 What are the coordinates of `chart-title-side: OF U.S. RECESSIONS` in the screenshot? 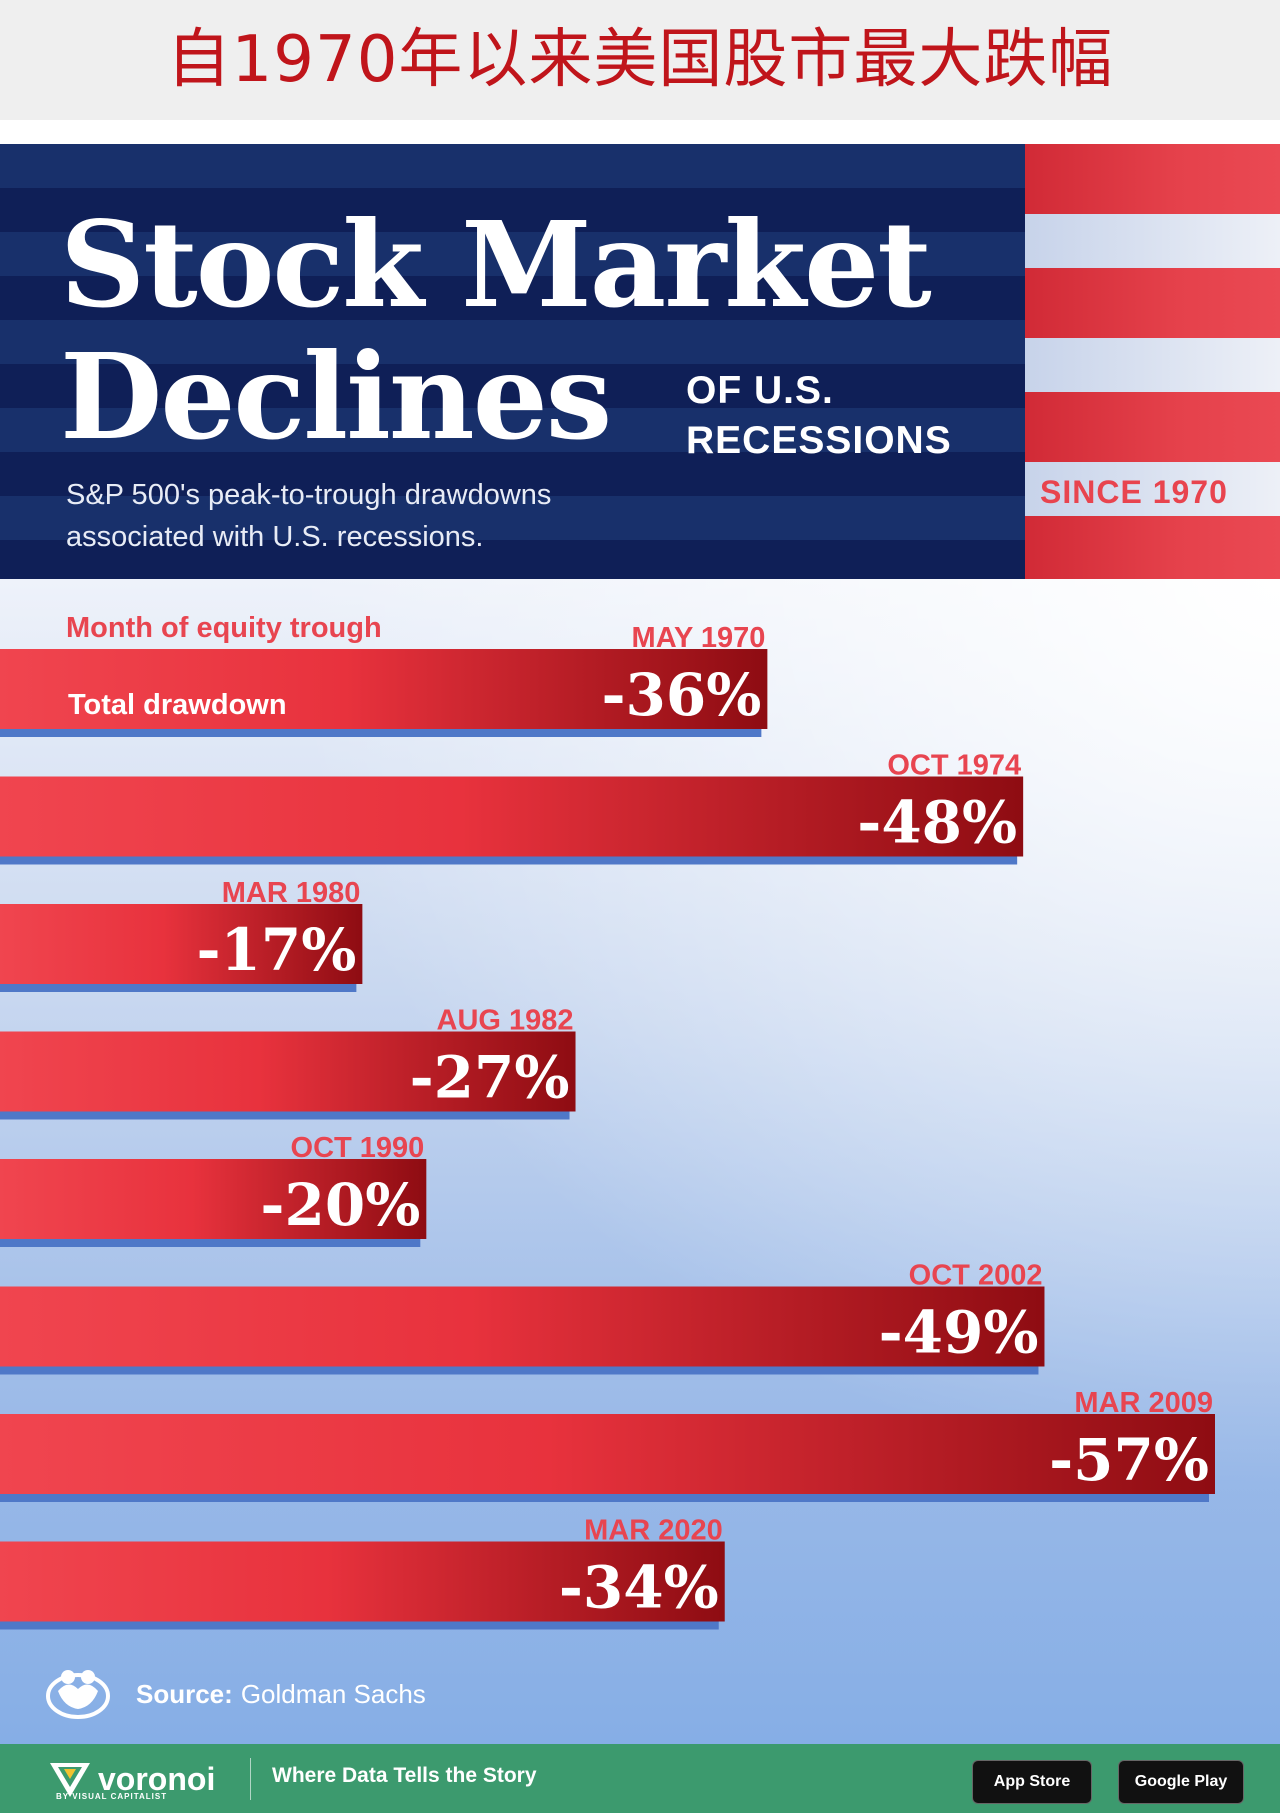 It's located at (836, 416).